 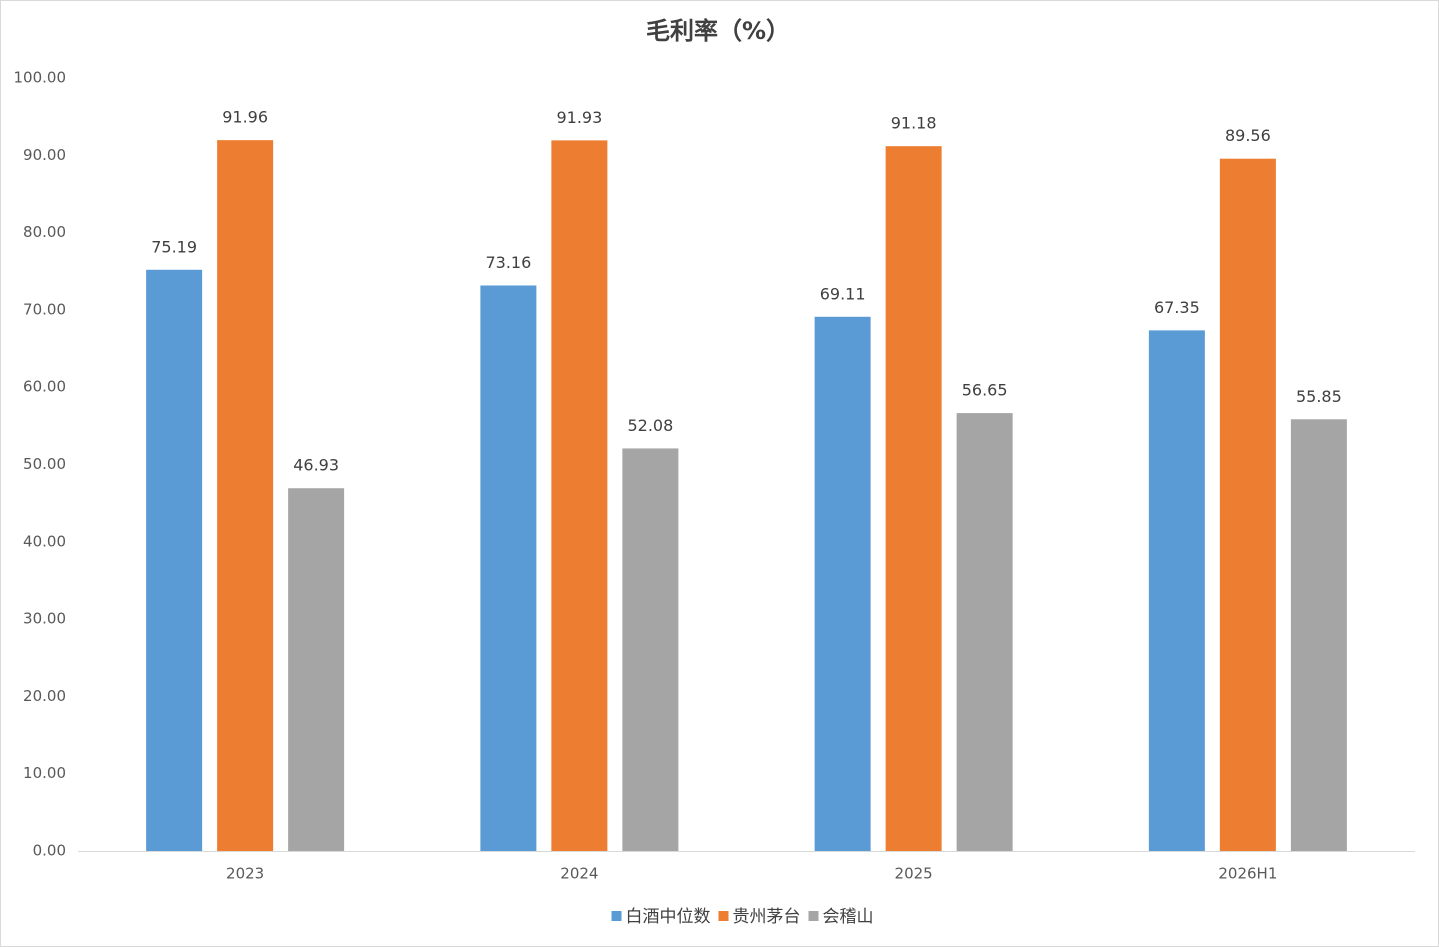 What do you see at coordinates (44, 541) in the screenshot?
I see `y-tick-label: 40.00` at bounding box center [44, 541].